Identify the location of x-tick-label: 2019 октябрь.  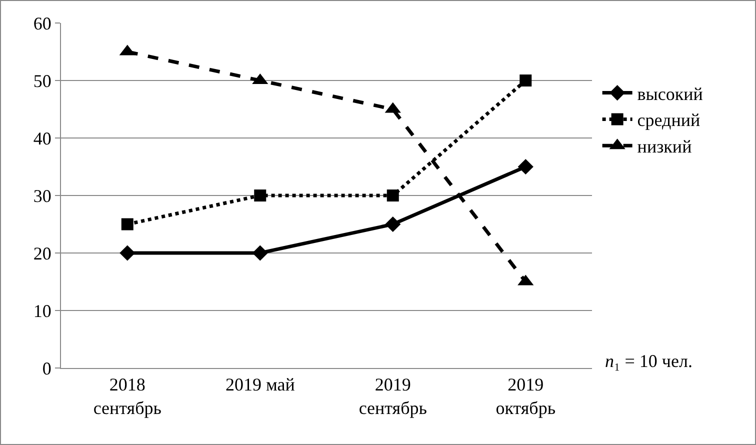
(526, 396).